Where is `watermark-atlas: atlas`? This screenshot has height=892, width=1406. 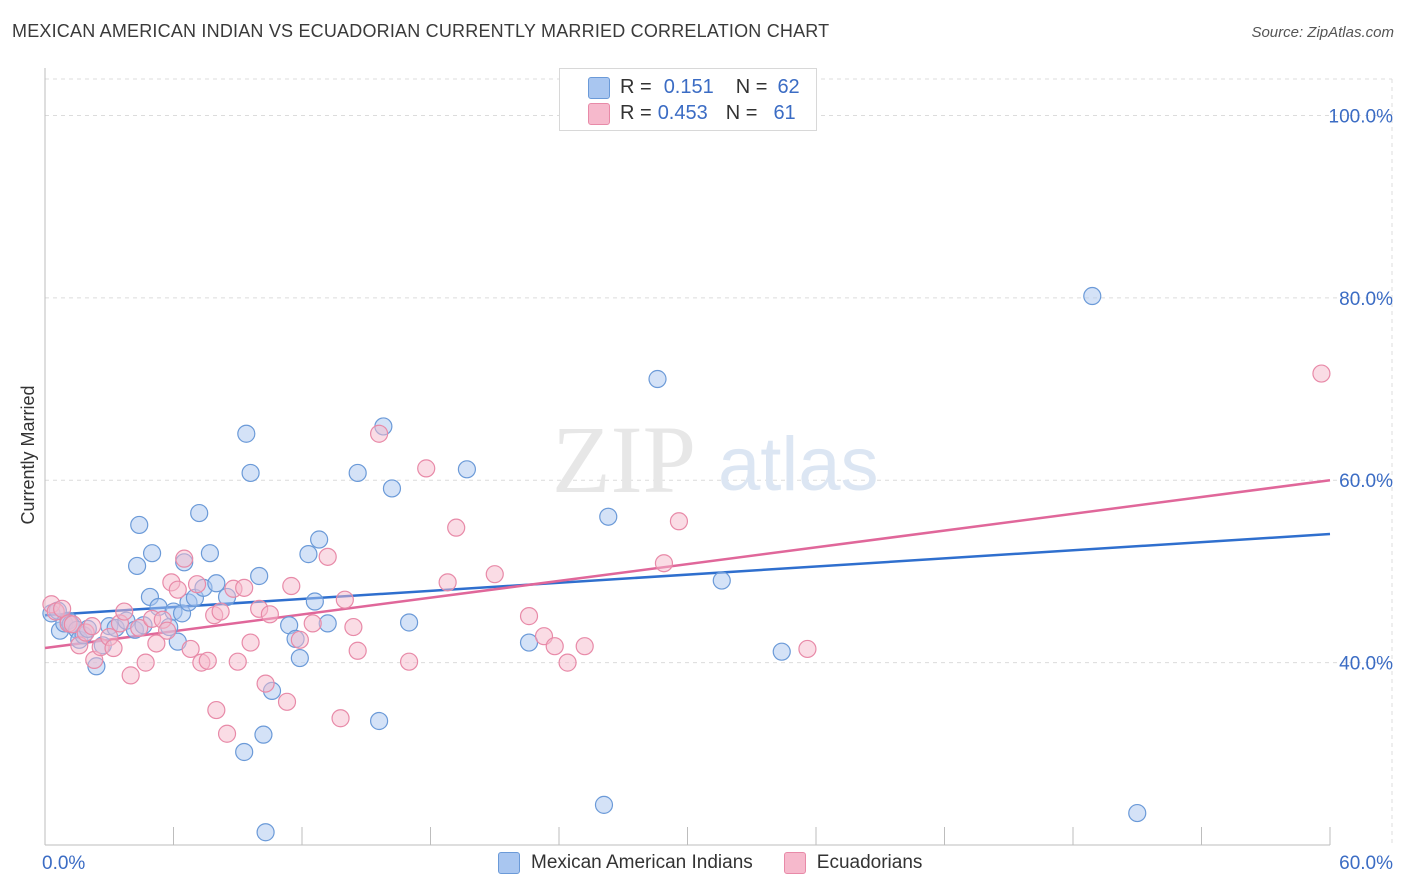 watermark-atlas: atlas is located at coordinates (798, 464).